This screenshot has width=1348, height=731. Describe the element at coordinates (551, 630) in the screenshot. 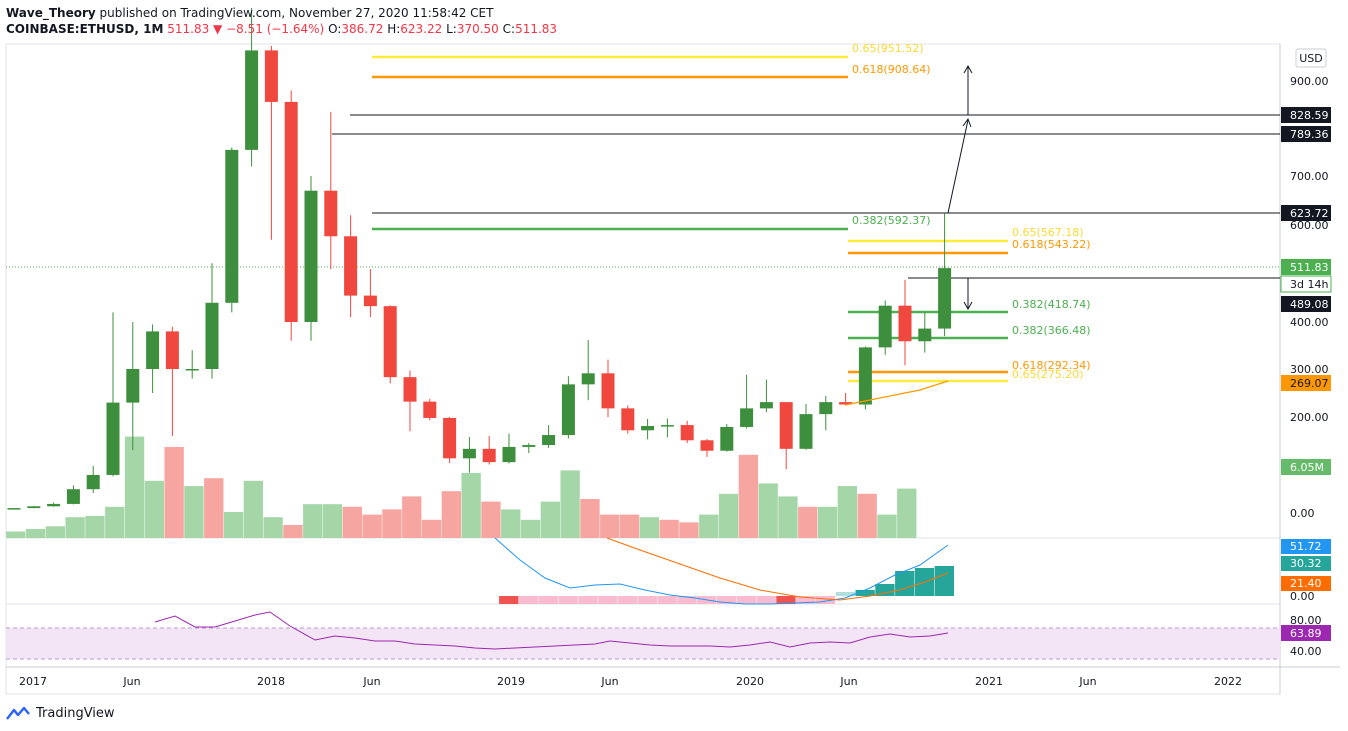

I see `rsi-line` at that location.